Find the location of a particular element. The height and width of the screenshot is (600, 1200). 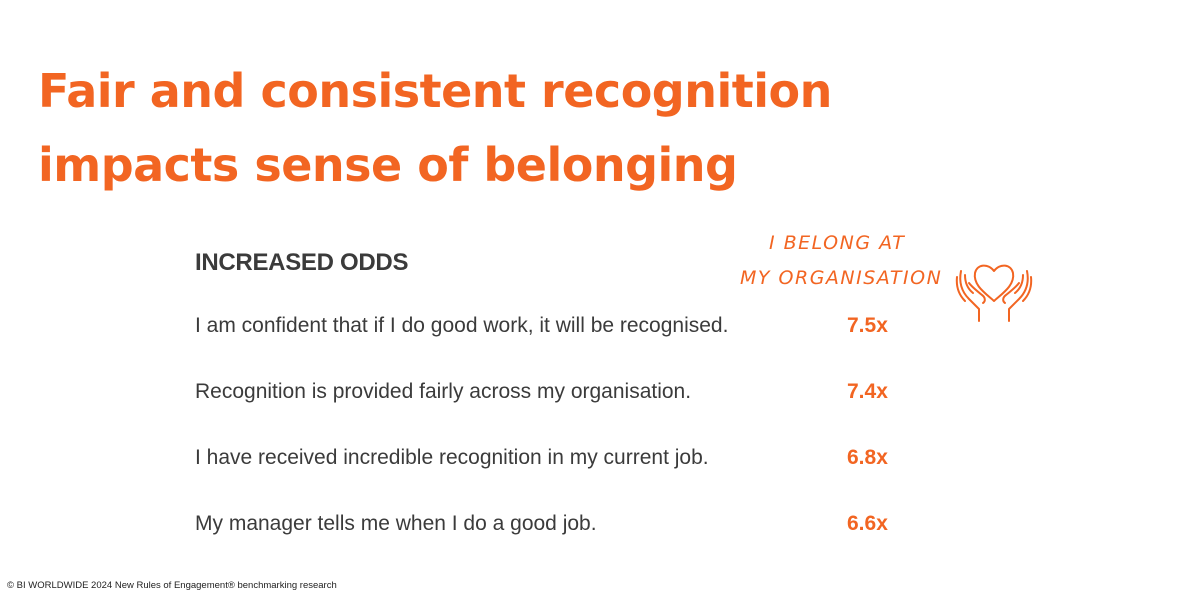

odds-value: 7.4x is located at coordinates (867, 391).